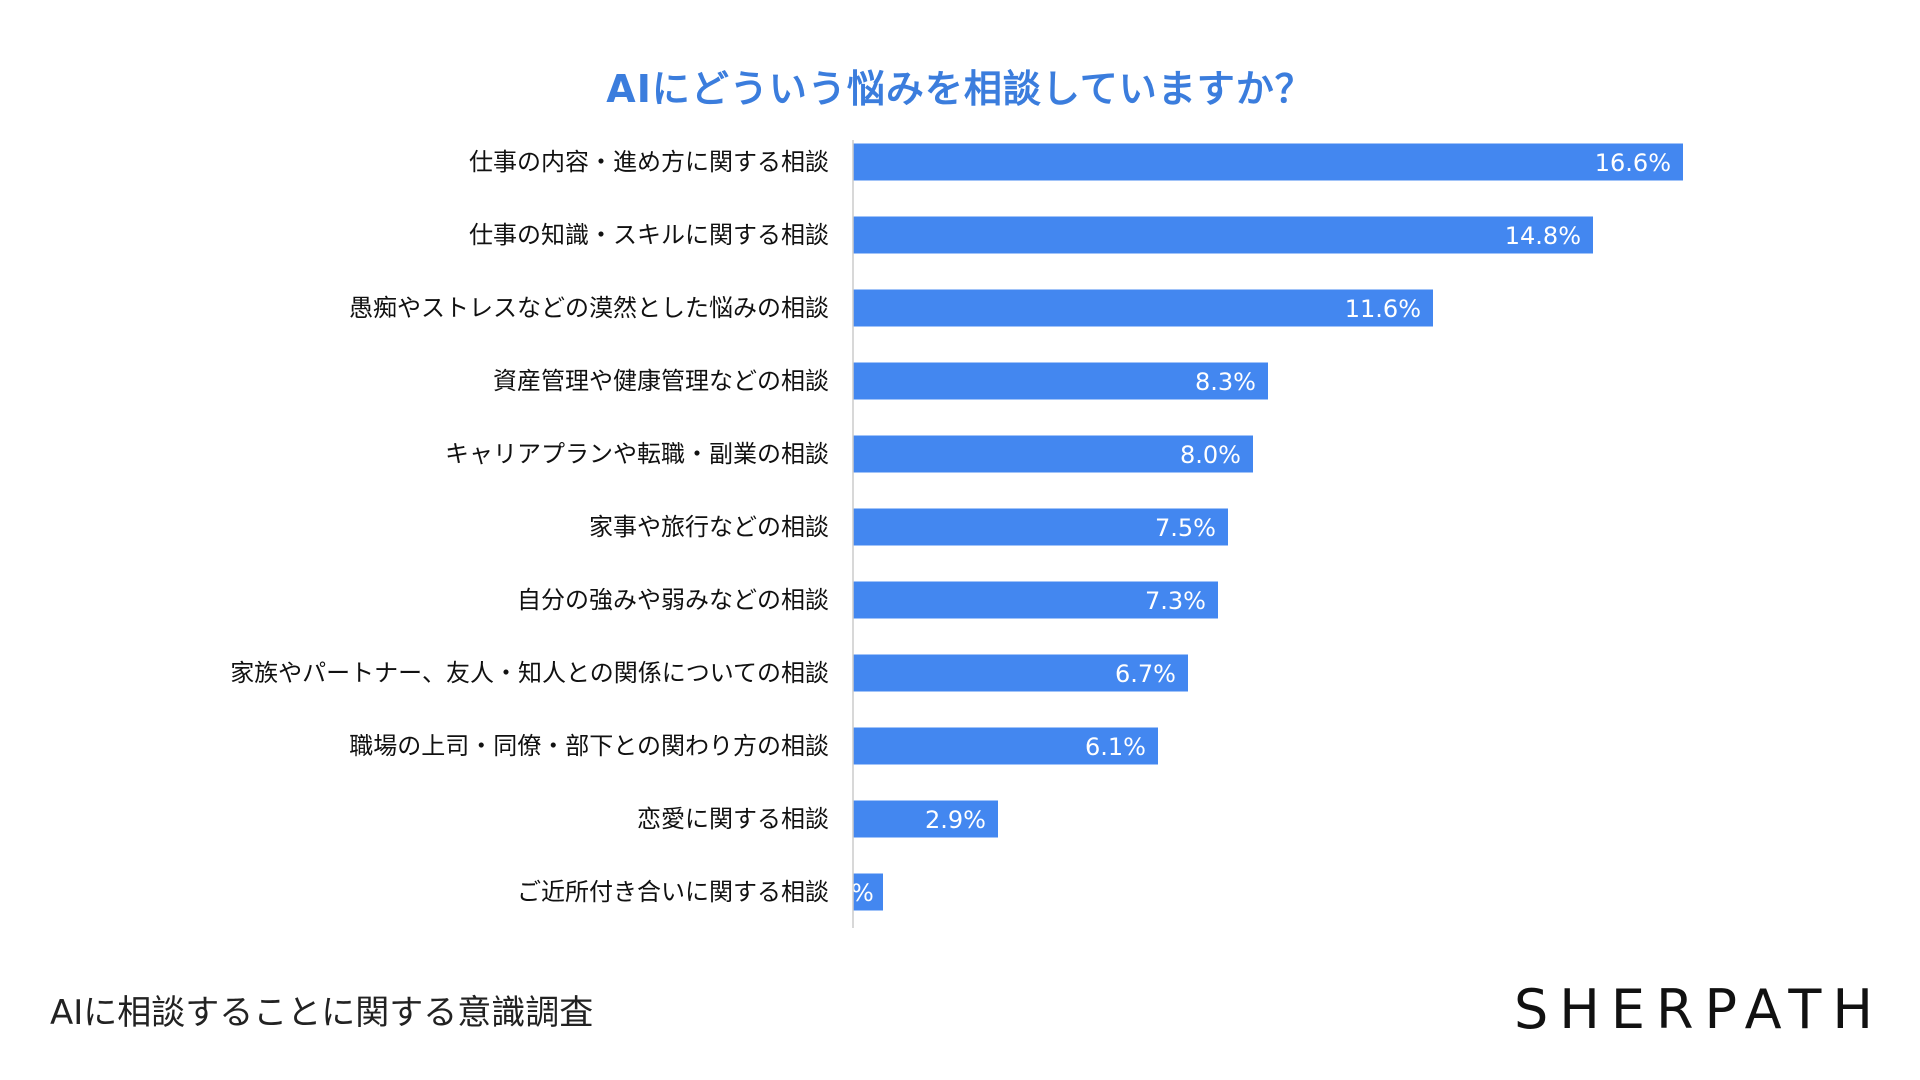  Describe the element at coordinates (862, 893) in the screenshot. I see `value-label: %` at that location.